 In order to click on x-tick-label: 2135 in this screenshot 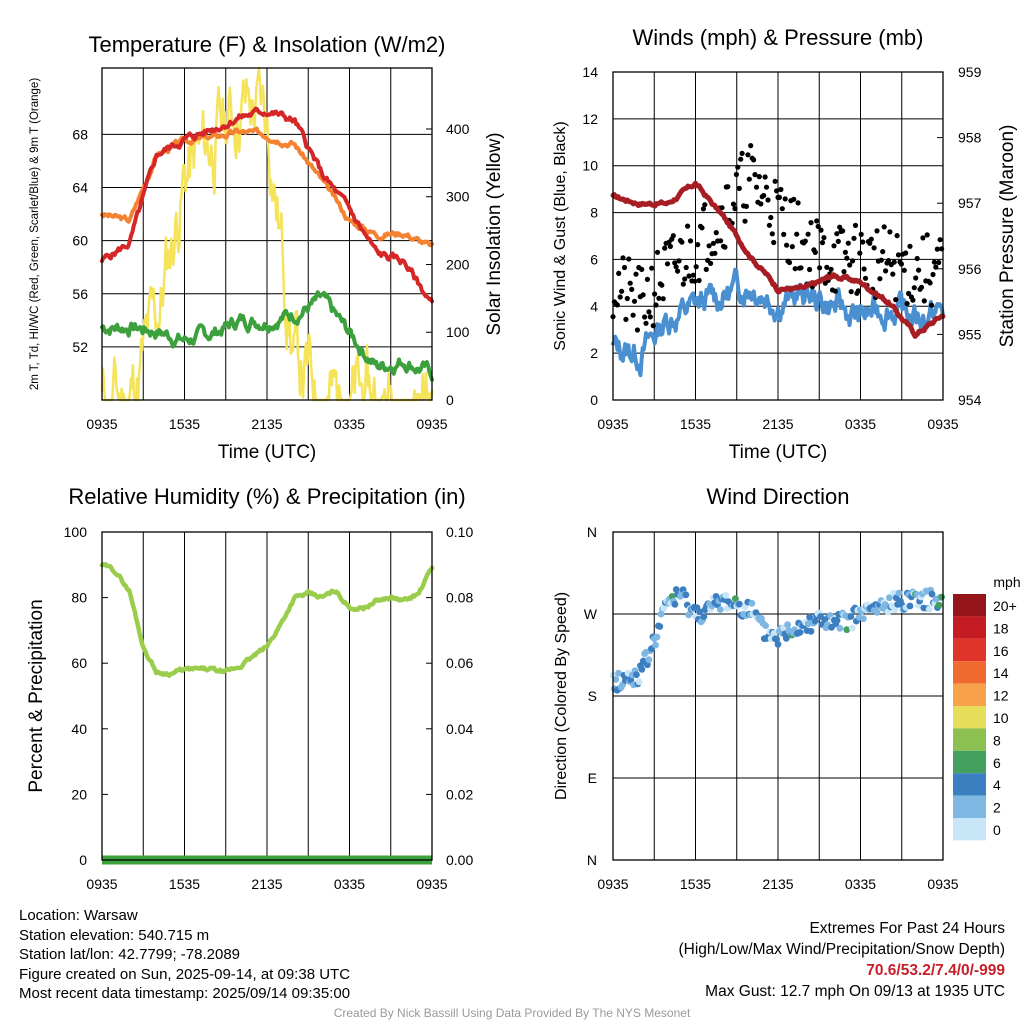, I will do `click(777, 884)`.